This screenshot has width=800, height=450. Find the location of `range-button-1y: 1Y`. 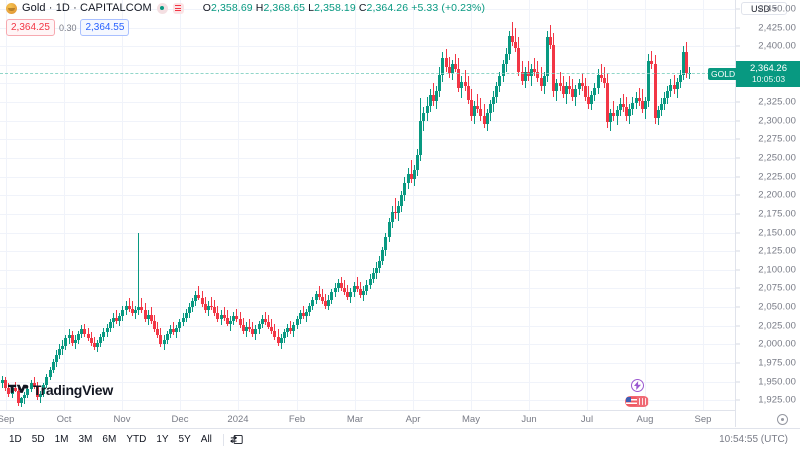

range-button-1y: 1Y is located at coordinates (162, 439).